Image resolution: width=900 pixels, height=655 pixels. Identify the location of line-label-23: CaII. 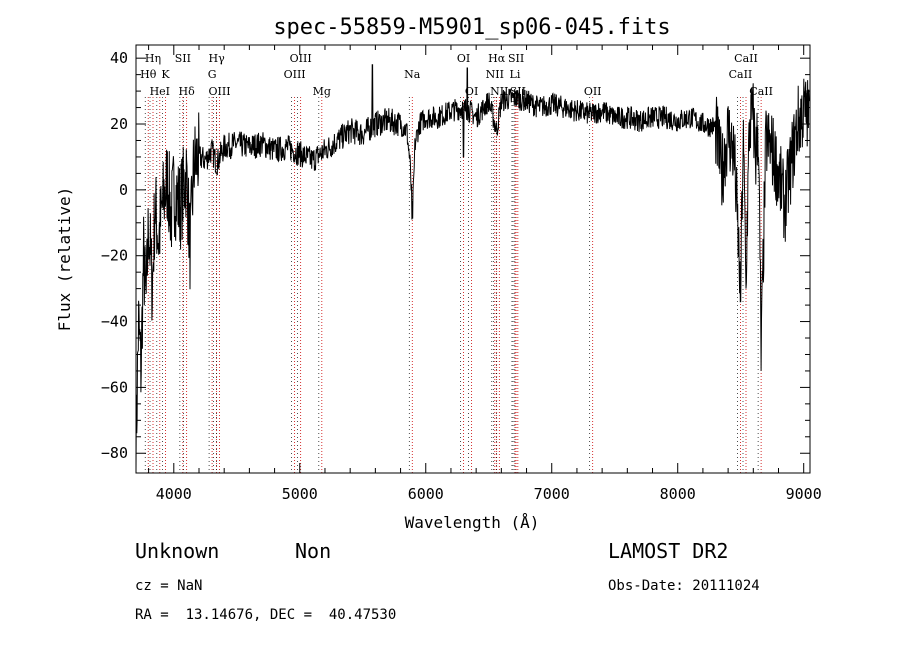
(741, 74).